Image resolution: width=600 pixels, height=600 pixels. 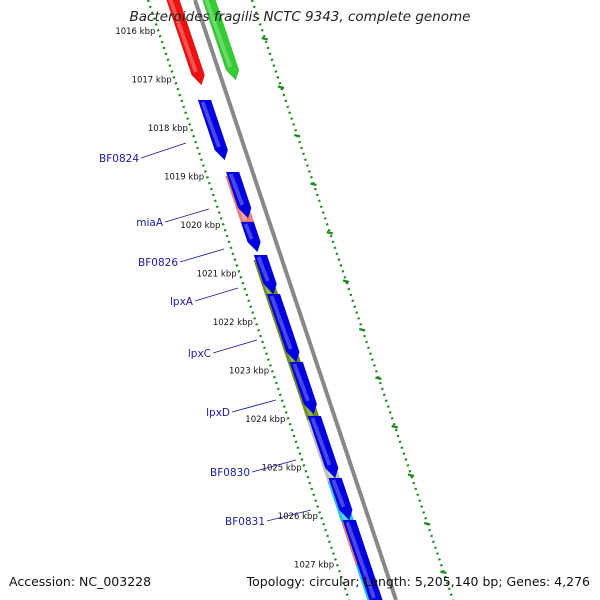 I want to click on gene-block-BF0824-shade, so click(x=210, y=124).